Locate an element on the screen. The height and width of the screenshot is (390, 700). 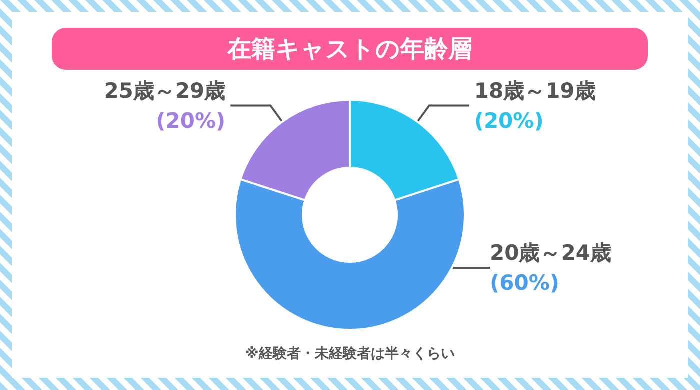
chart-title: 在籍キャストの年齢層 is located at coordinates (350, 49).